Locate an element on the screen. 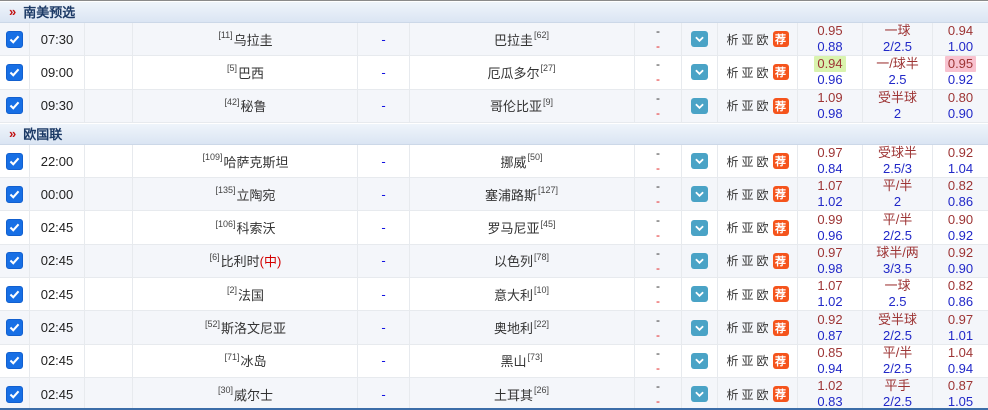 This screenshot has height=410, width=988. home-team: 比利时 is located at coordinates (240, 262).